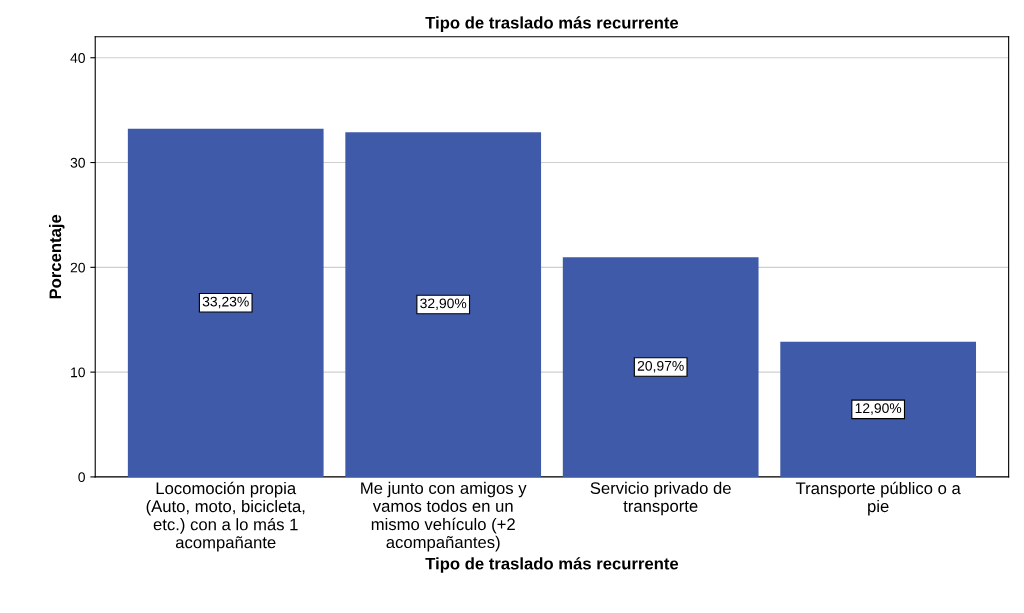 This screenshot has height=613, width=1024. I want to click on y-axis-title: Porcentaje, so click(56, 256).